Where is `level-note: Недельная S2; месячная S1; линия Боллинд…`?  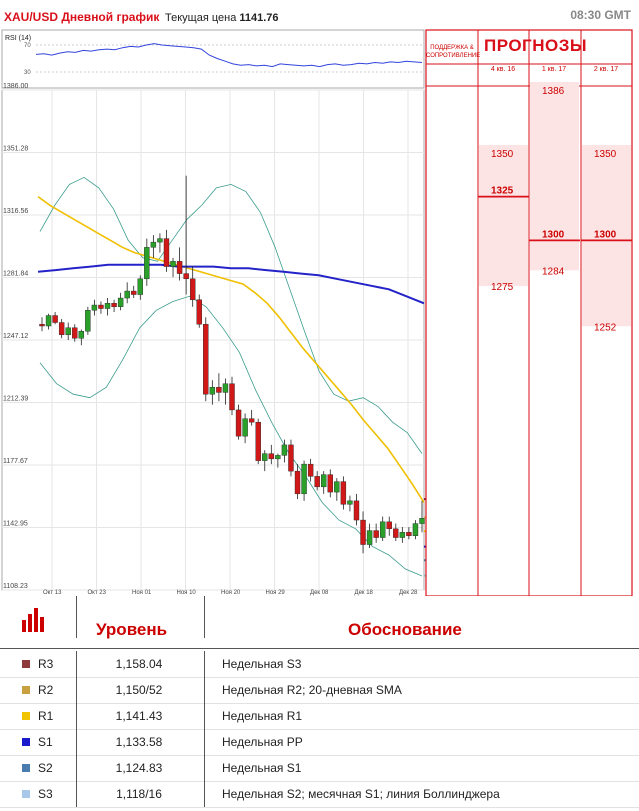
level-note: Недельная S2; месячная S1; линия Боллинд… is located at coordinates (361, 794).